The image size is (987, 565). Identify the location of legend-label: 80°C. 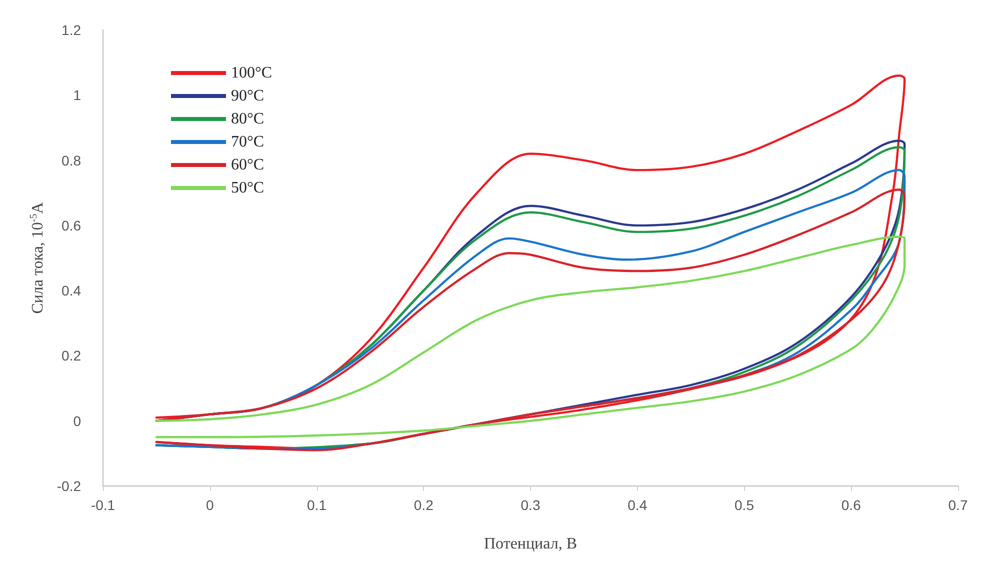
(247, 119).